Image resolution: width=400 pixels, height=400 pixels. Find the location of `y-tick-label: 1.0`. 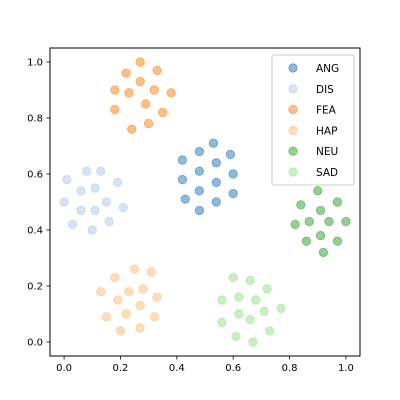

y-tick-label: 1.0 is located at coordinates (35, 63).